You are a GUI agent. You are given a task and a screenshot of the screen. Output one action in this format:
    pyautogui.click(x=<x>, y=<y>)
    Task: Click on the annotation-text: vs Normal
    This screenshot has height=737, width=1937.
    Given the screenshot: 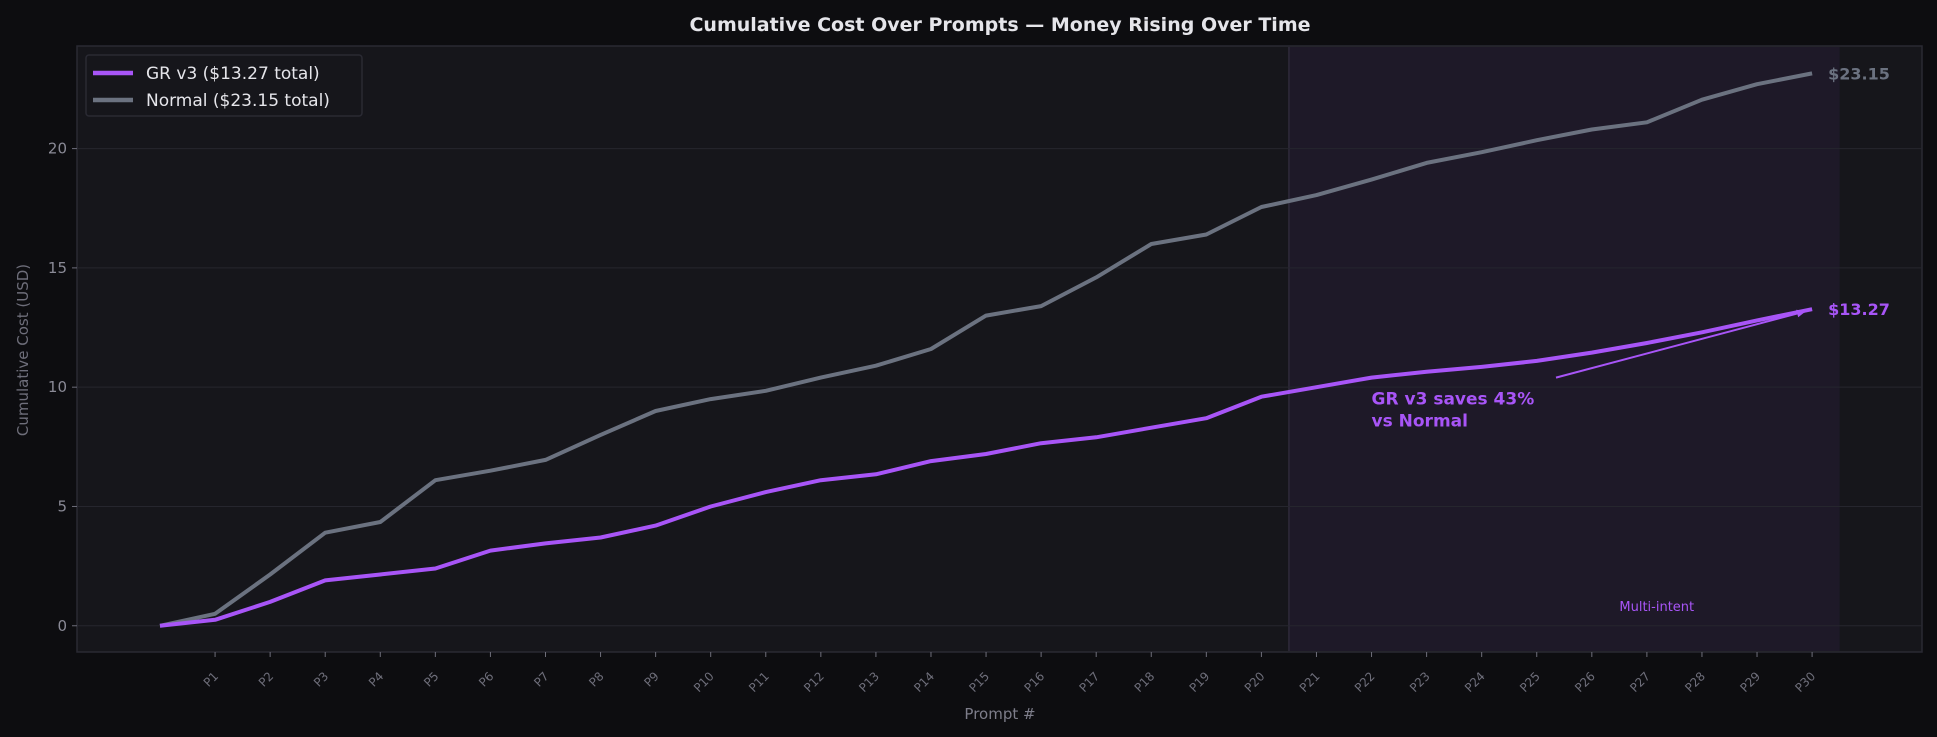 What is the action you would take?
    pyautogui.click(x=1420, y=422)
    